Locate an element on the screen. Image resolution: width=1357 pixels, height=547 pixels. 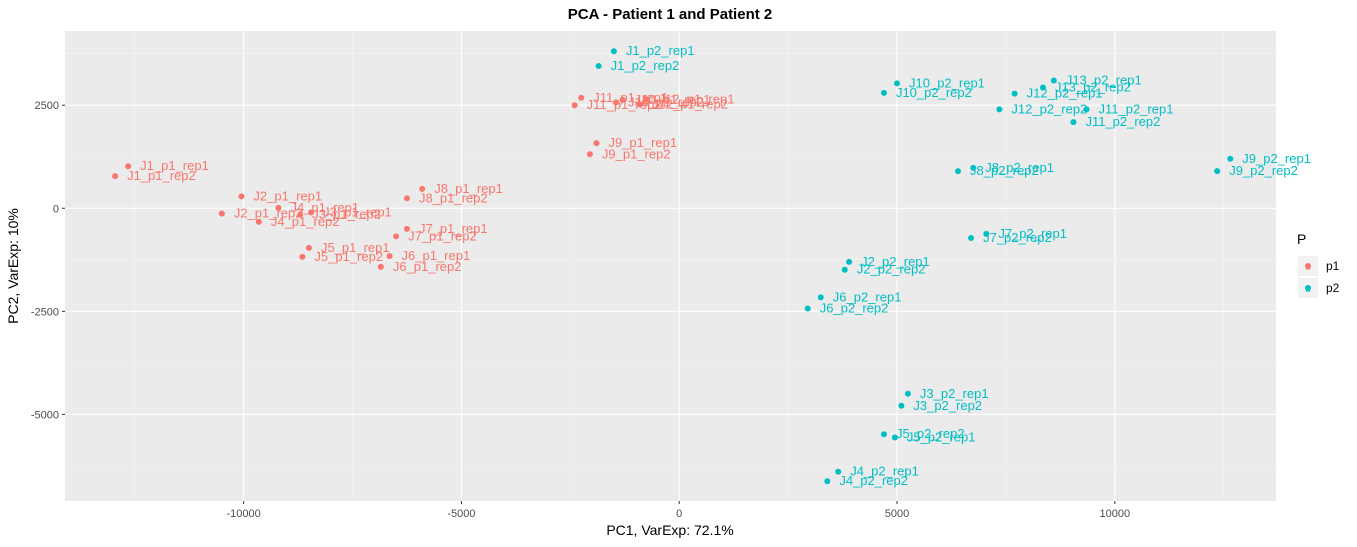
point-label: J3_p1_rep1 is located at coordinates (357, 211).